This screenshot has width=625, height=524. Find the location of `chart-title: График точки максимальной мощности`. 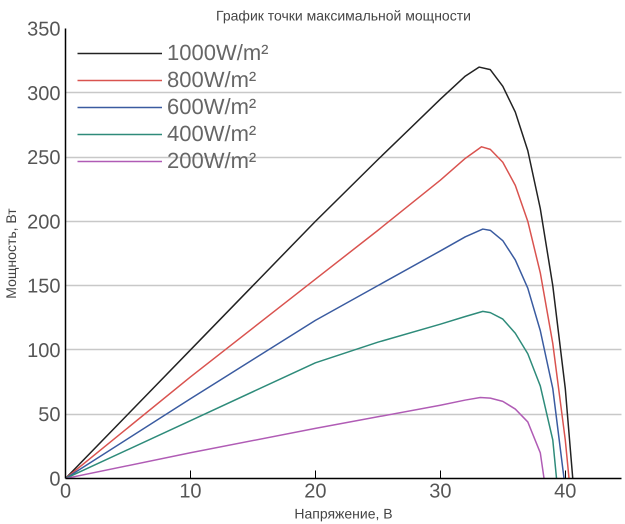

chart-title: График точки максимальной мощности is located at coordinates (343, 16).